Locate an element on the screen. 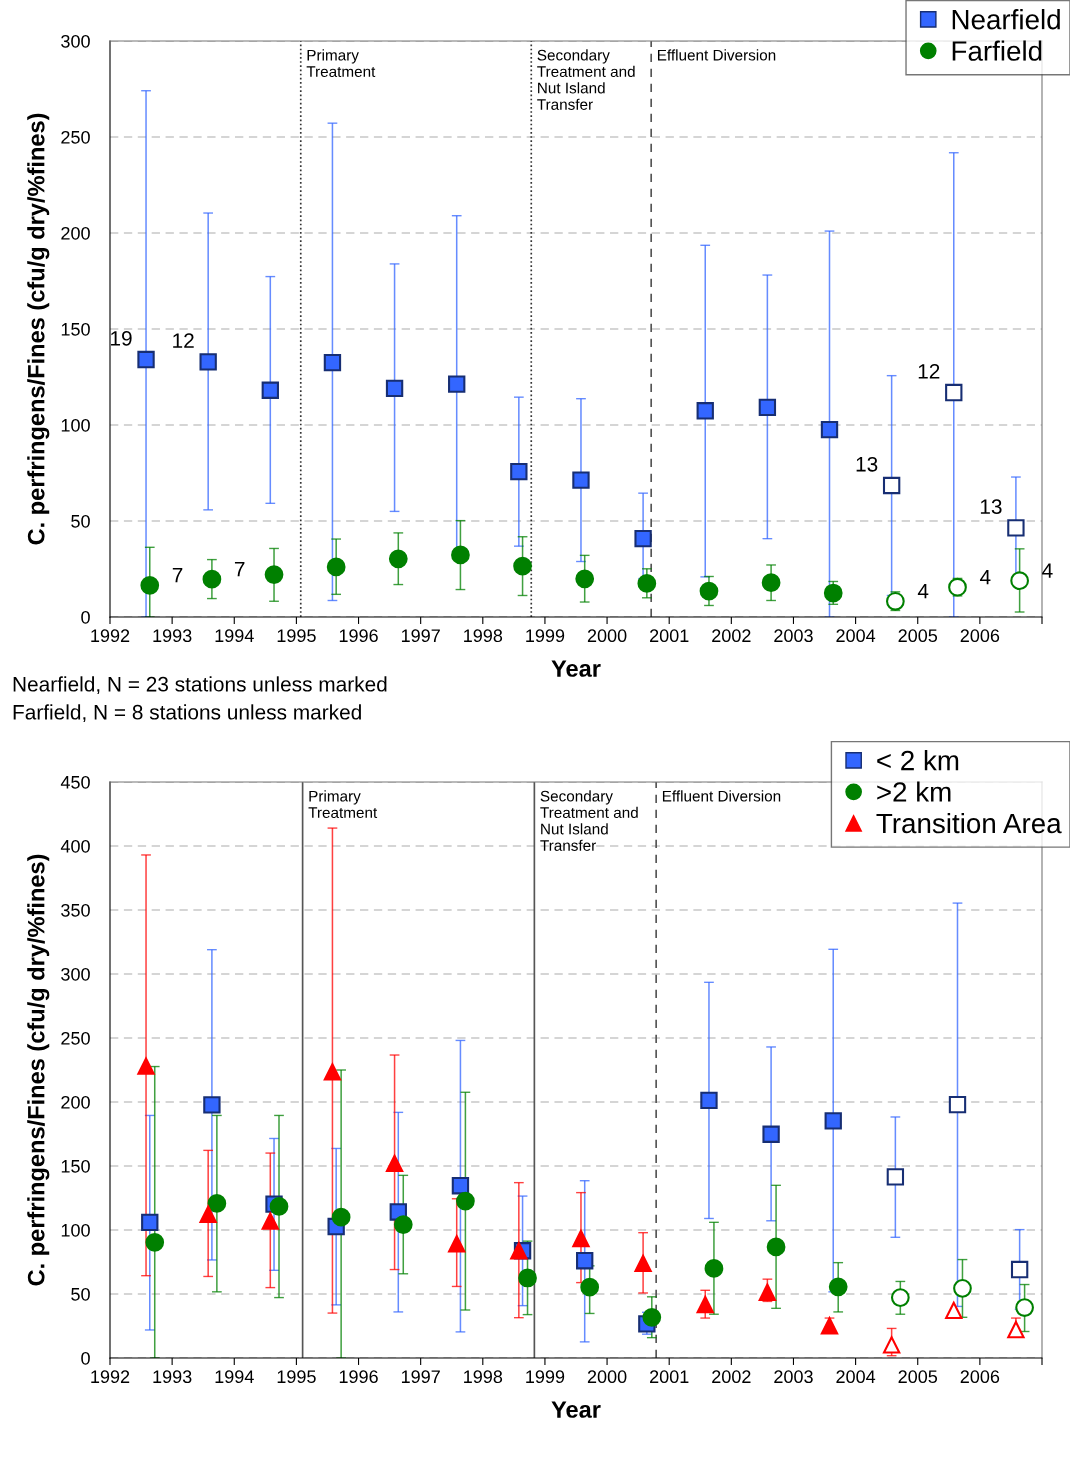 Image resolution: width=1070 pixels, height=1468 pixels. legend-label: Transition Area is located at coordinates (969, 823).